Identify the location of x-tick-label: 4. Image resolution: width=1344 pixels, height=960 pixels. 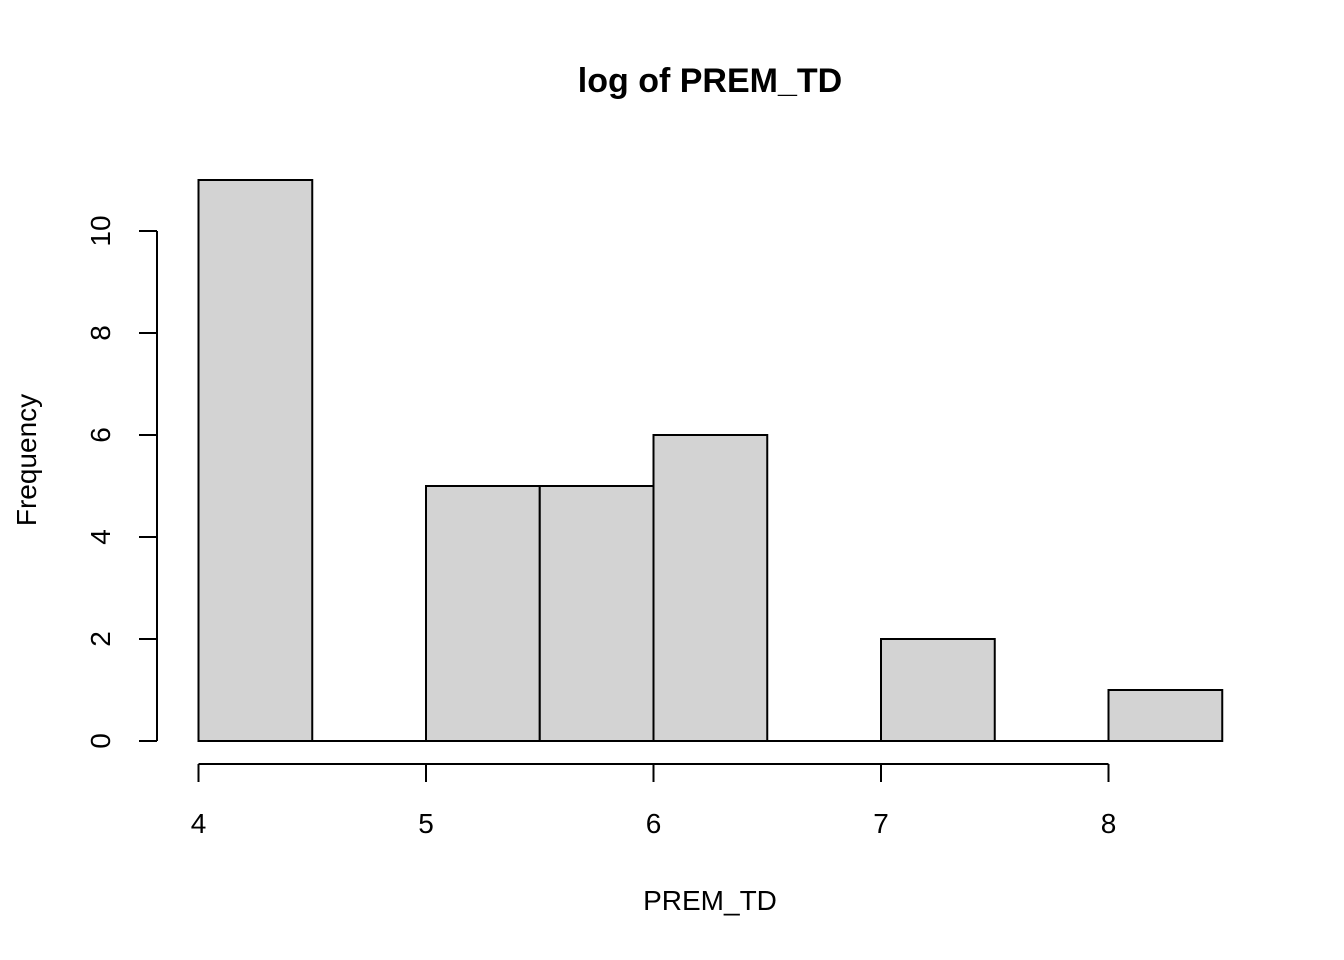
(199, 823).